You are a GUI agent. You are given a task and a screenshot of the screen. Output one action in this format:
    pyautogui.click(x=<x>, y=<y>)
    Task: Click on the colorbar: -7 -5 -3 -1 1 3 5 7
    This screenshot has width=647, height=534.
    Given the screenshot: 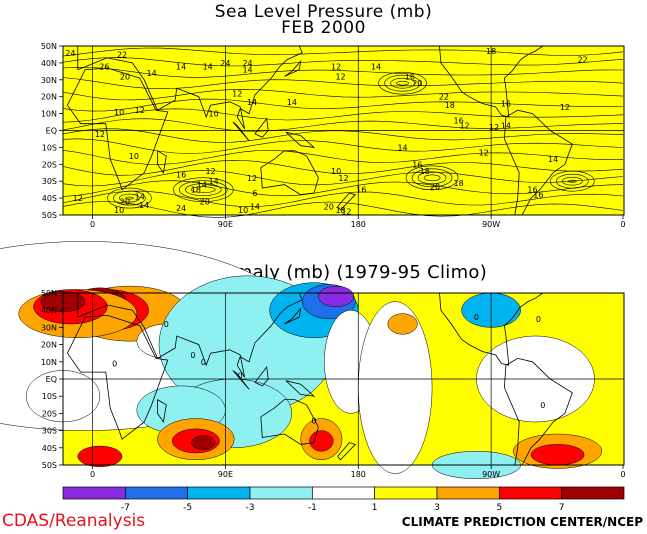 What is the action you would take?
    pyautogui.click(x=343, y=499)
    